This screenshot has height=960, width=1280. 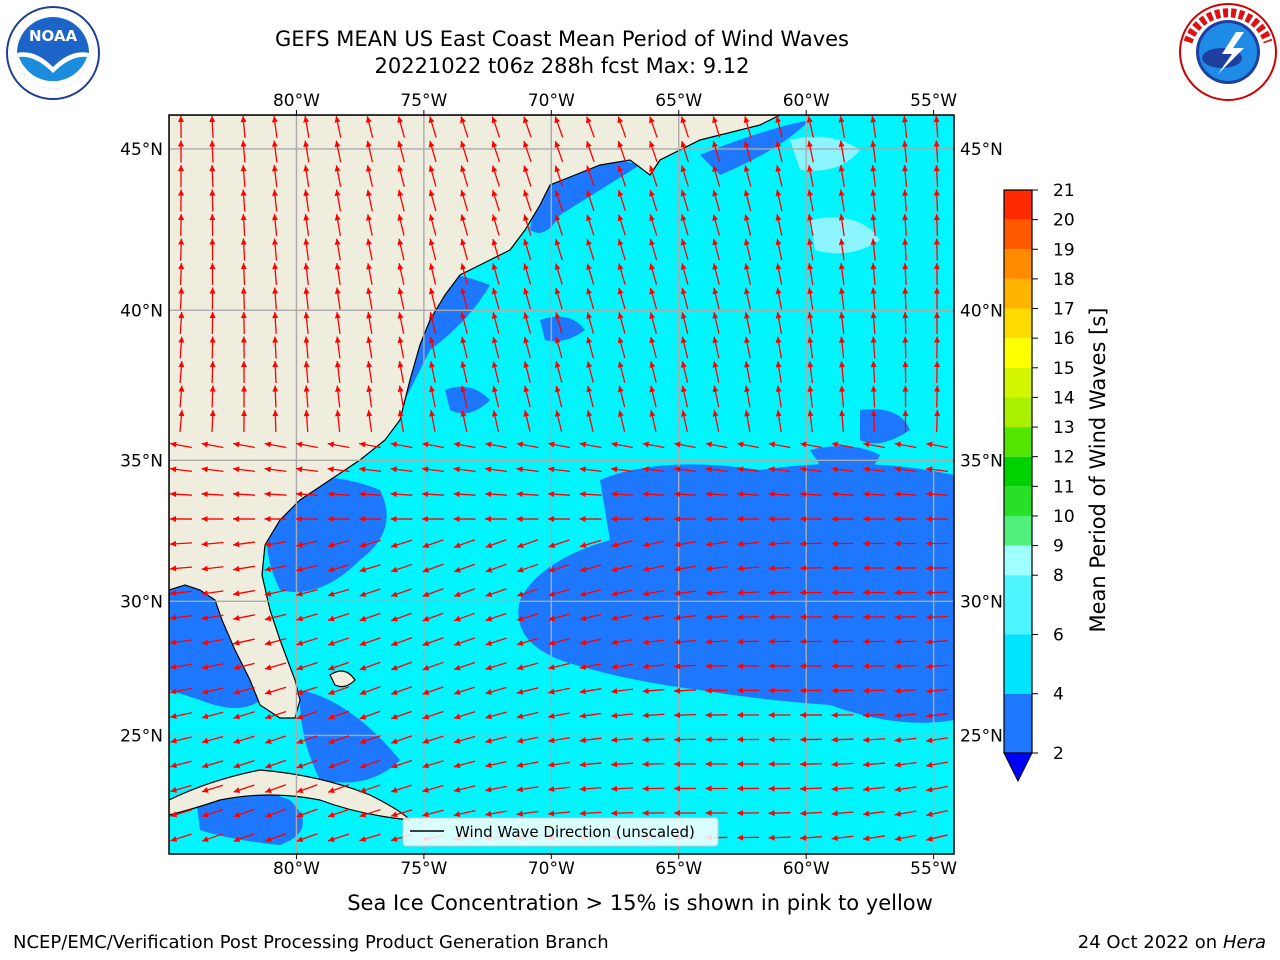 What do you see at coordinates (1018, 723) in the screenshot?
I see `colorbar-segment` at bounding box center [1018, 723].